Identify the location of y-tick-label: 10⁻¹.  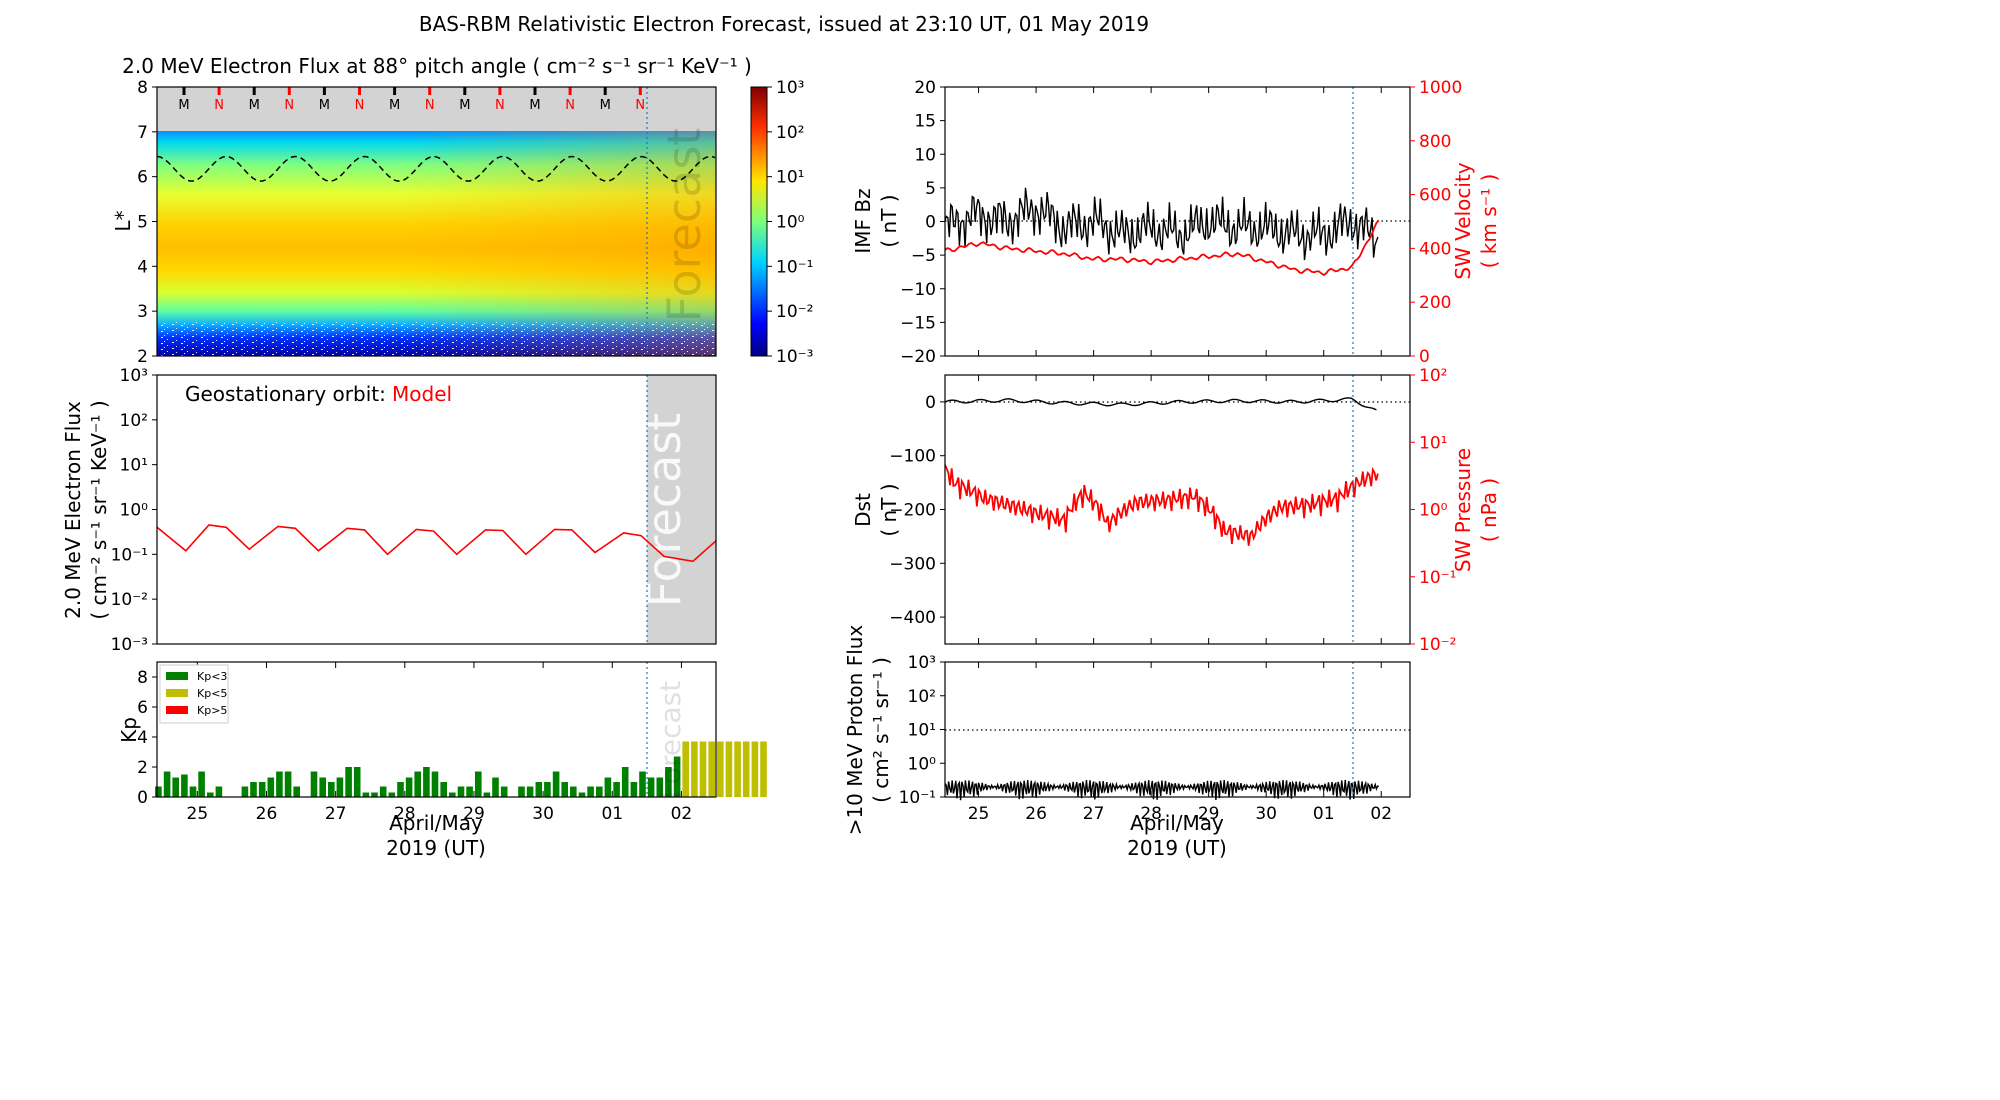
(129, 555).